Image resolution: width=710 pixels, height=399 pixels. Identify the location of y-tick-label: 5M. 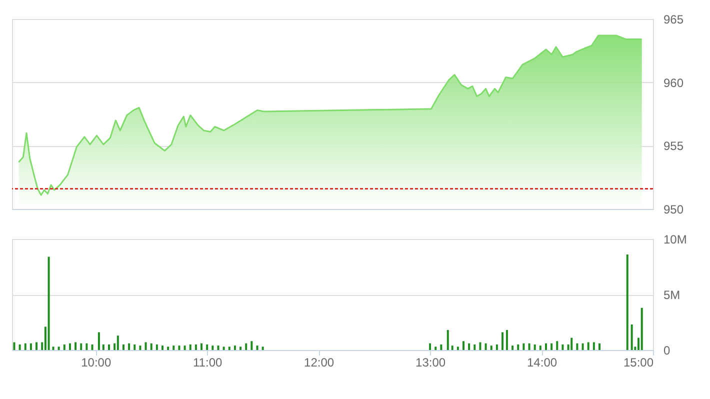
(672, 295).